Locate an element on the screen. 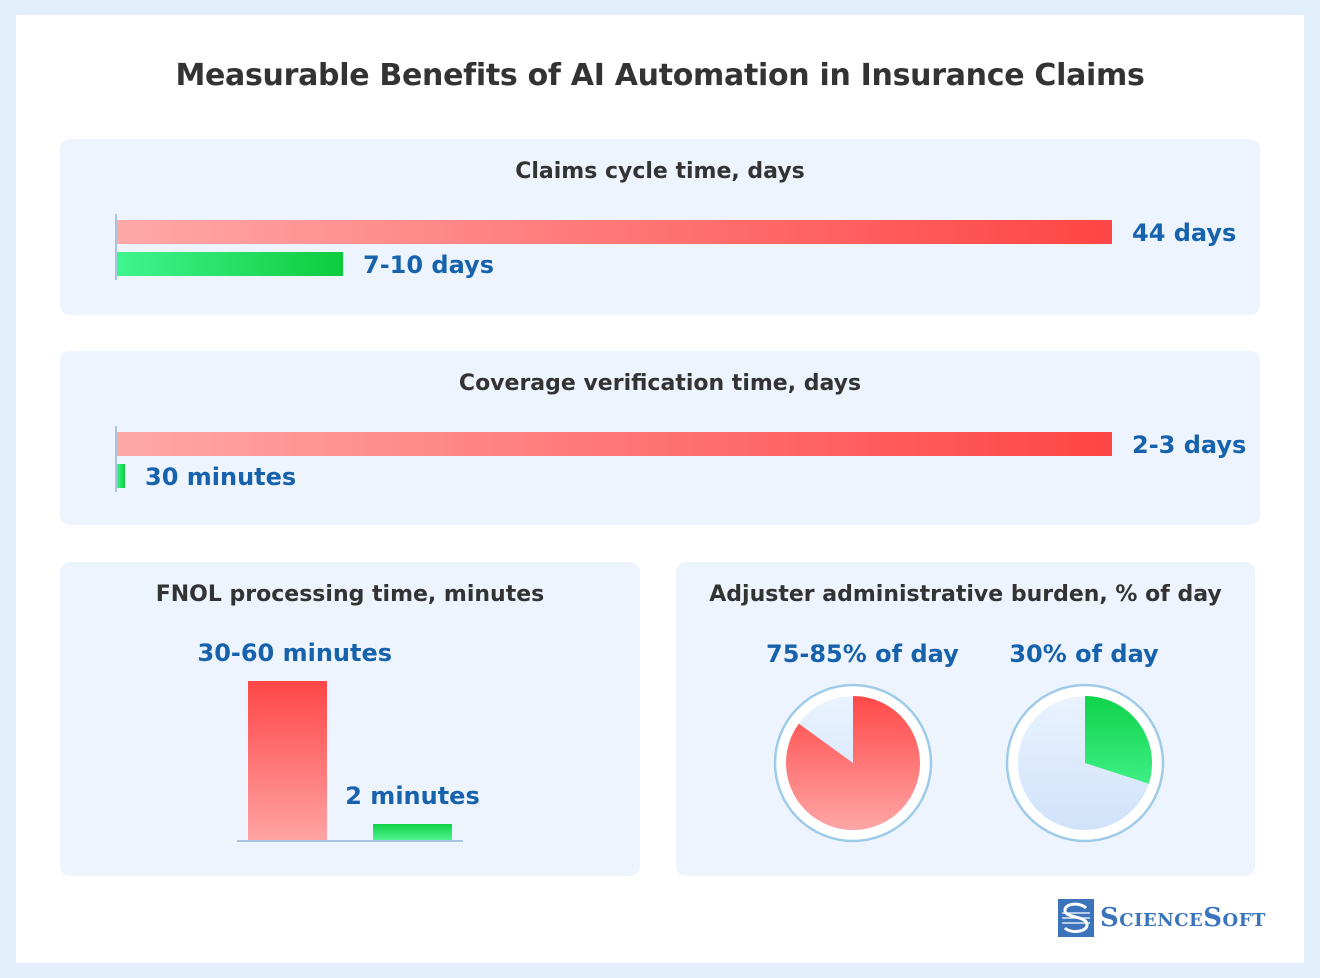 This screenshot has width=1320, height=978. fnol-baseline is located at coordinates (350, 841).